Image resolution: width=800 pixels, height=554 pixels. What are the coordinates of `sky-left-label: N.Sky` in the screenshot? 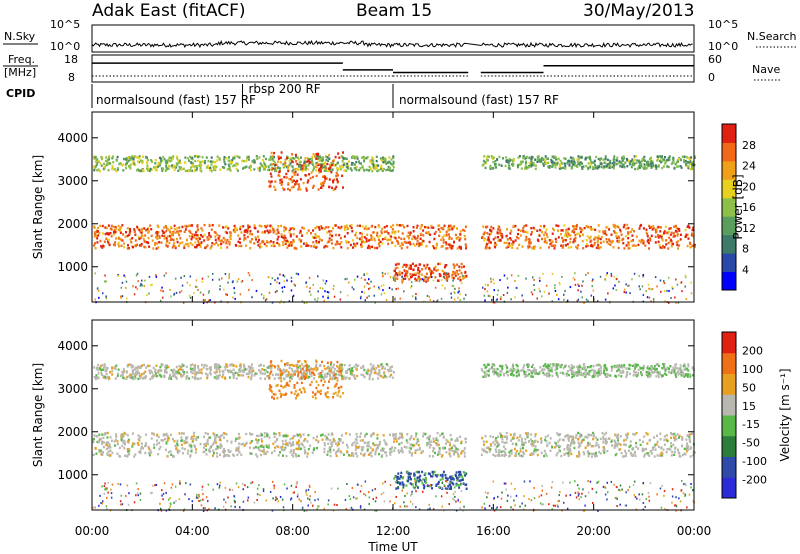 It's located at (20, 36).